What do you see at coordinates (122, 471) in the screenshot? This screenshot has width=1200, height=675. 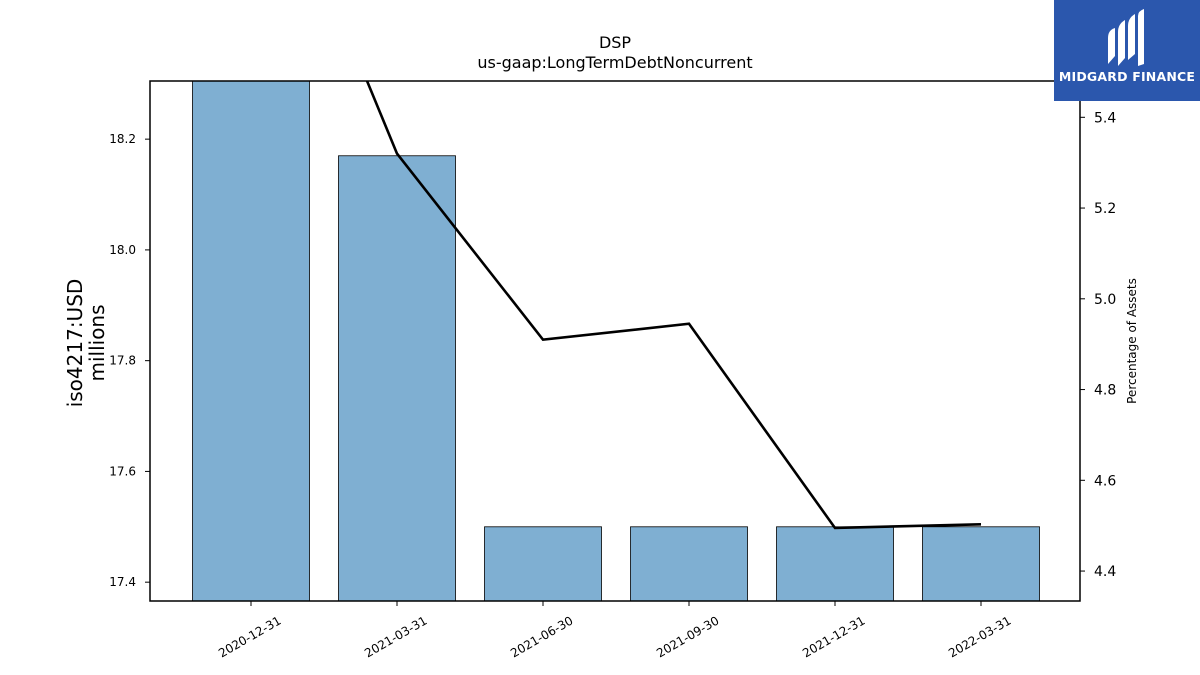 I see `y-tick-label: 17.6` at bounding box center [122, 471].